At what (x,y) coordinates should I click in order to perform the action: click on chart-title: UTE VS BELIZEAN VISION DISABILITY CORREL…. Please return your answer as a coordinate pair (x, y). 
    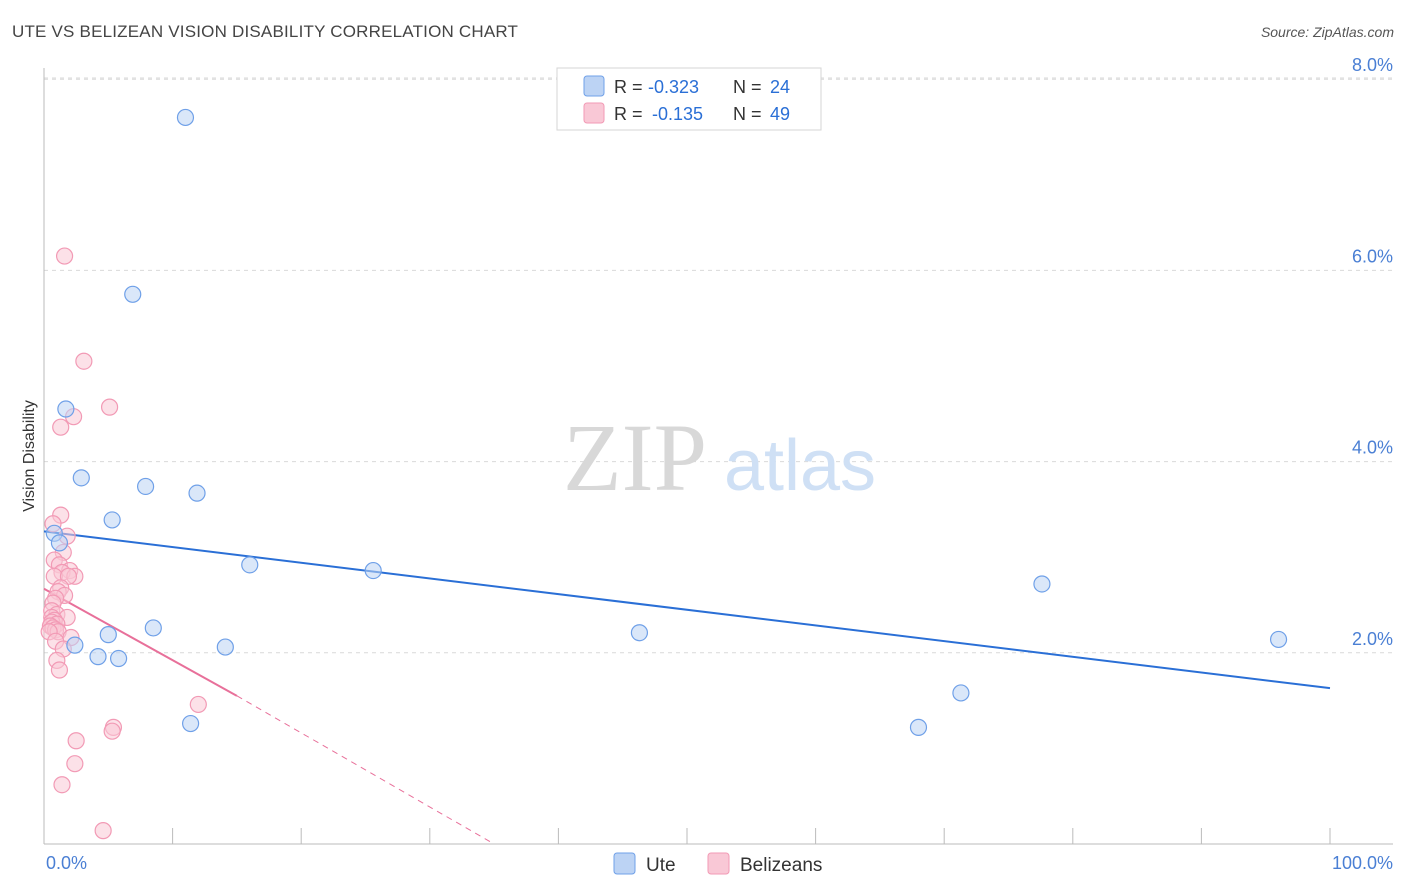
    Looking at the image, I should click on (265, 31).